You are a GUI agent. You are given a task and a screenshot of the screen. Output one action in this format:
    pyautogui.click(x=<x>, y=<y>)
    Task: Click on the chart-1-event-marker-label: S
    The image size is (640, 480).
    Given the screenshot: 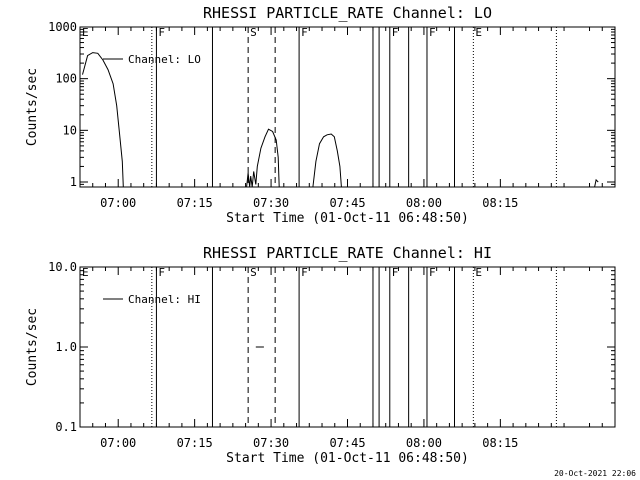 What is the action you would take?
    pyautogui.click(x=253, y=272)
    